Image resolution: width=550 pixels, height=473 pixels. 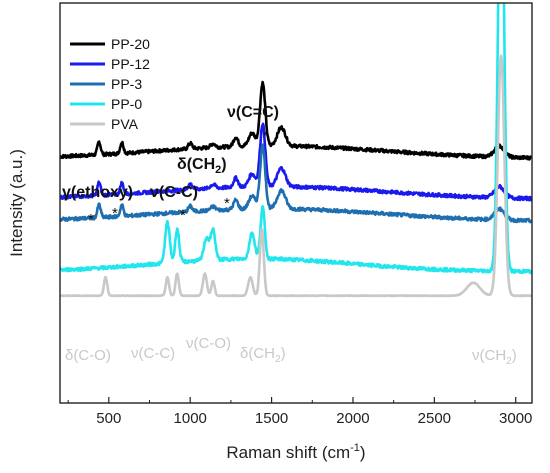 What do you see at coordinates (434, 418) in the screenshot?
I see `x-tick-label: 2500` at bounding box center [434, 418].